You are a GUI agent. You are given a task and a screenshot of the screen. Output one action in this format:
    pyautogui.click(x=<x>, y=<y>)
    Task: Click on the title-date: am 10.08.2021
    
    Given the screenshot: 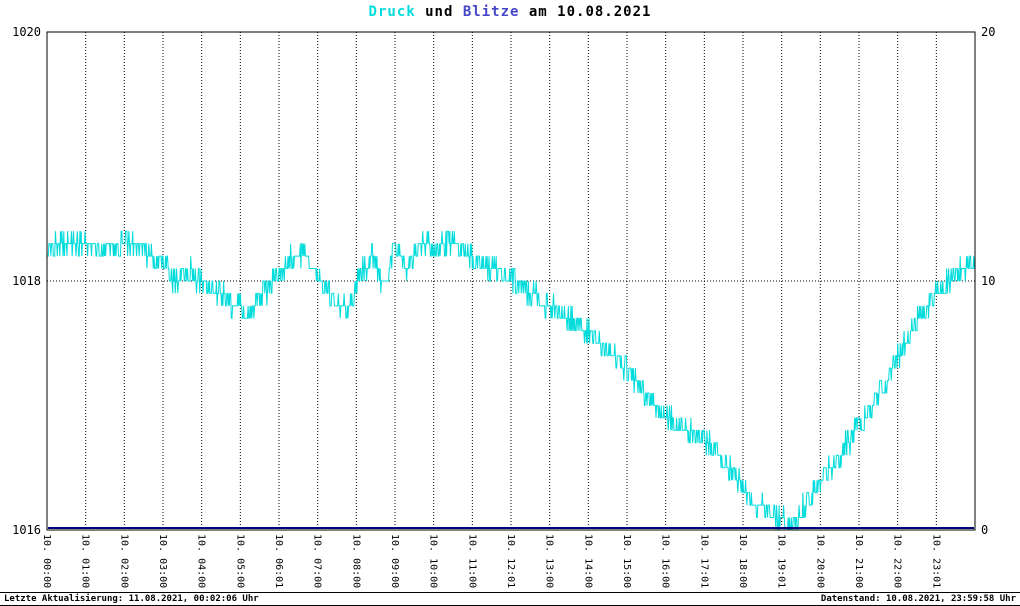 What is the action you would take?
    pyautogui.click(x=585, y=12)
    